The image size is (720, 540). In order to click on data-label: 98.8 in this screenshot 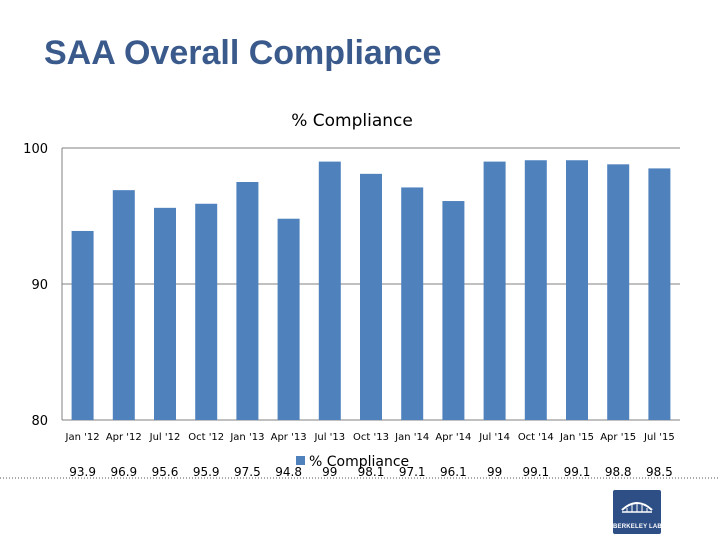, I will do `click(618, 472)`.